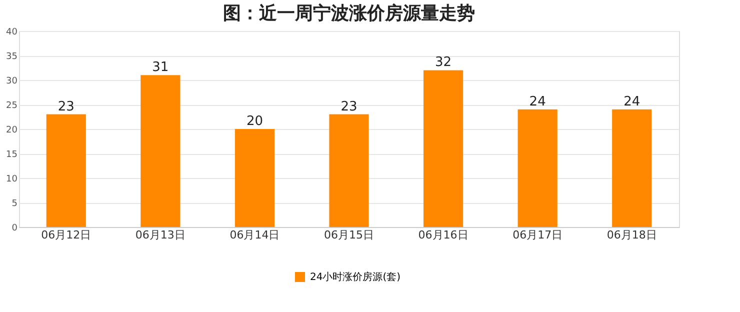 This screenshot has width=740, height=312. I want to click on x-tick-label: 06月17日, so click(537, 235).